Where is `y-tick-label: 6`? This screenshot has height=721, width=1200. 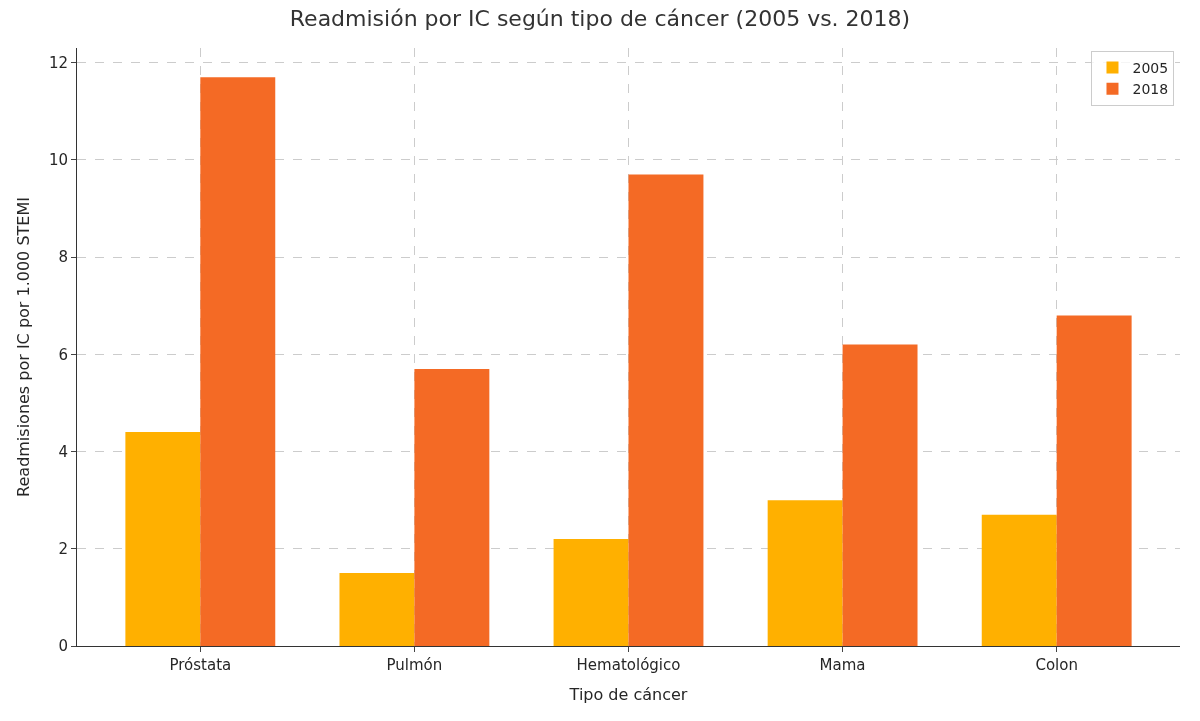
y-tick-label: 6 is located at coordinates (63, 354).